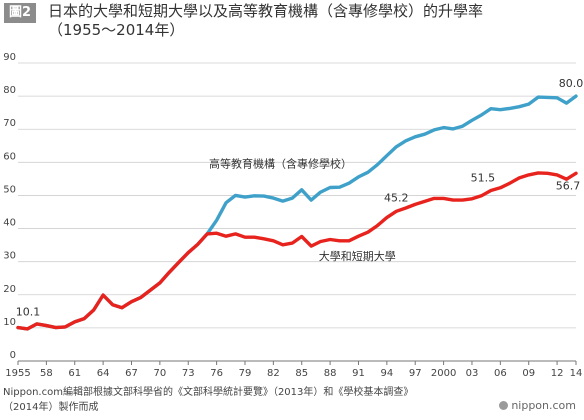  Describe the element at coordinates (9, 223) in the screenshot. I see `y-tick-label: 40` at that location.